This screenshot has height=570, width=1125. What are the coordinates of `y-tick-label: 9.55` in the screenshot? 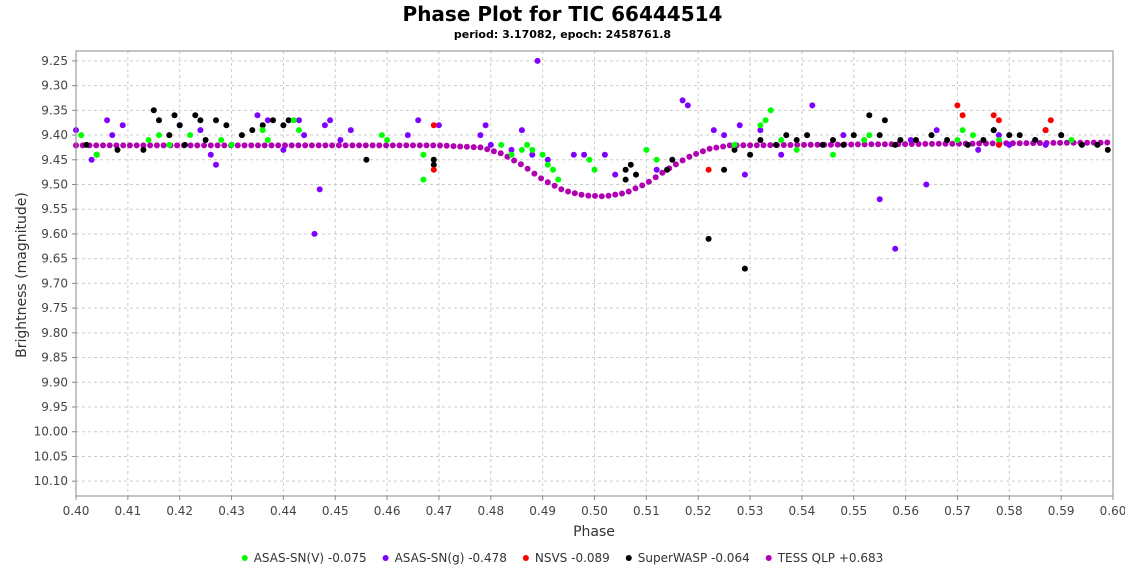 It's located at (54, 209).